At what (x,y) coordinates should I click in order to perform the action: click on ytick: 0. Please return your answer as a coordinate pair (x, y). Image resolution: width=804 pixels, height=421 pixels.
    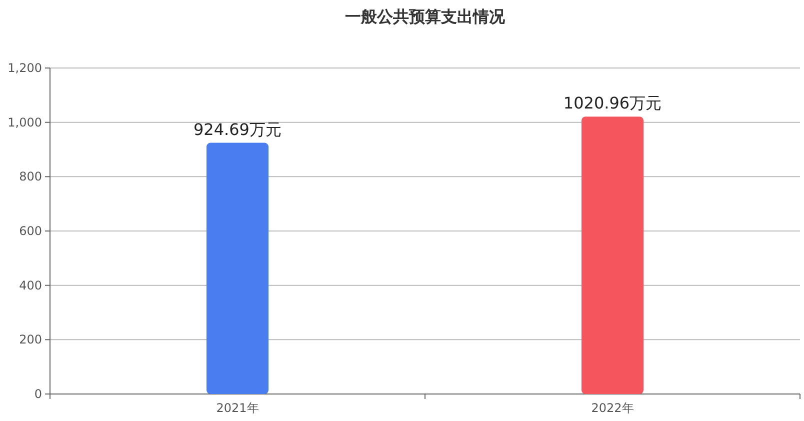
    Looking at the image, I should click on (38, 394).